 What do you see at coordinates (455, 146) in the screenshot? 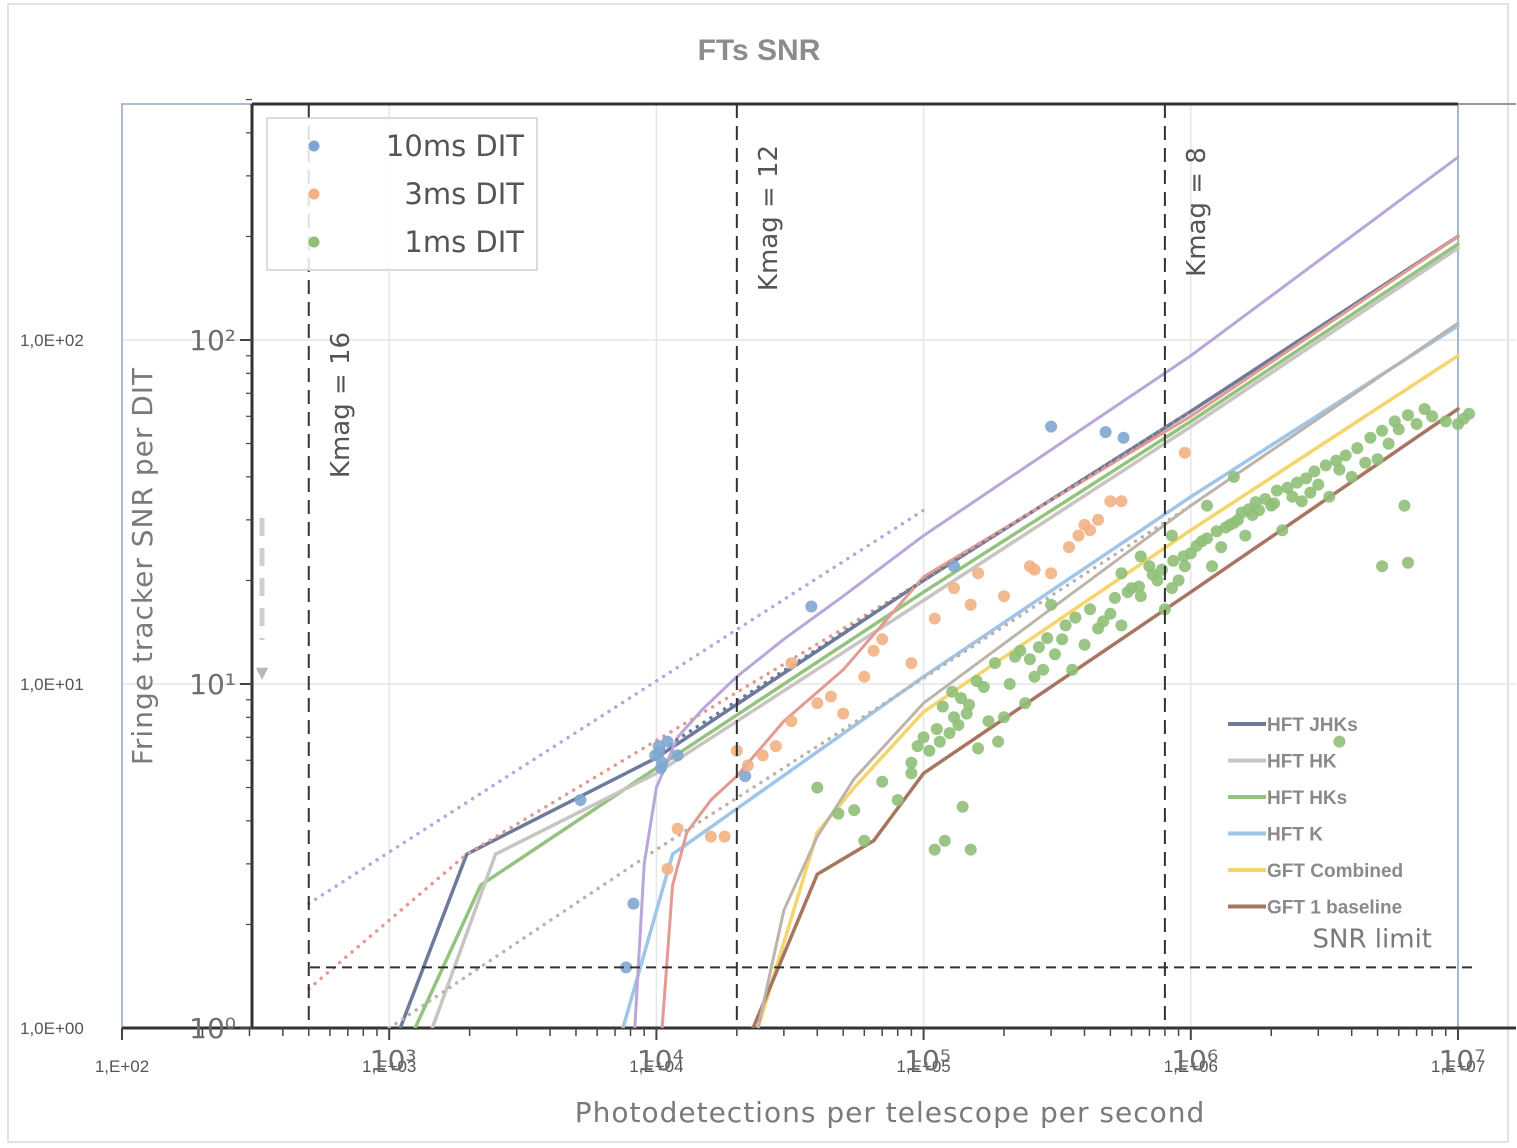
I see `legend-point-label: 10ms DIT` at bounding box center [455, 146].